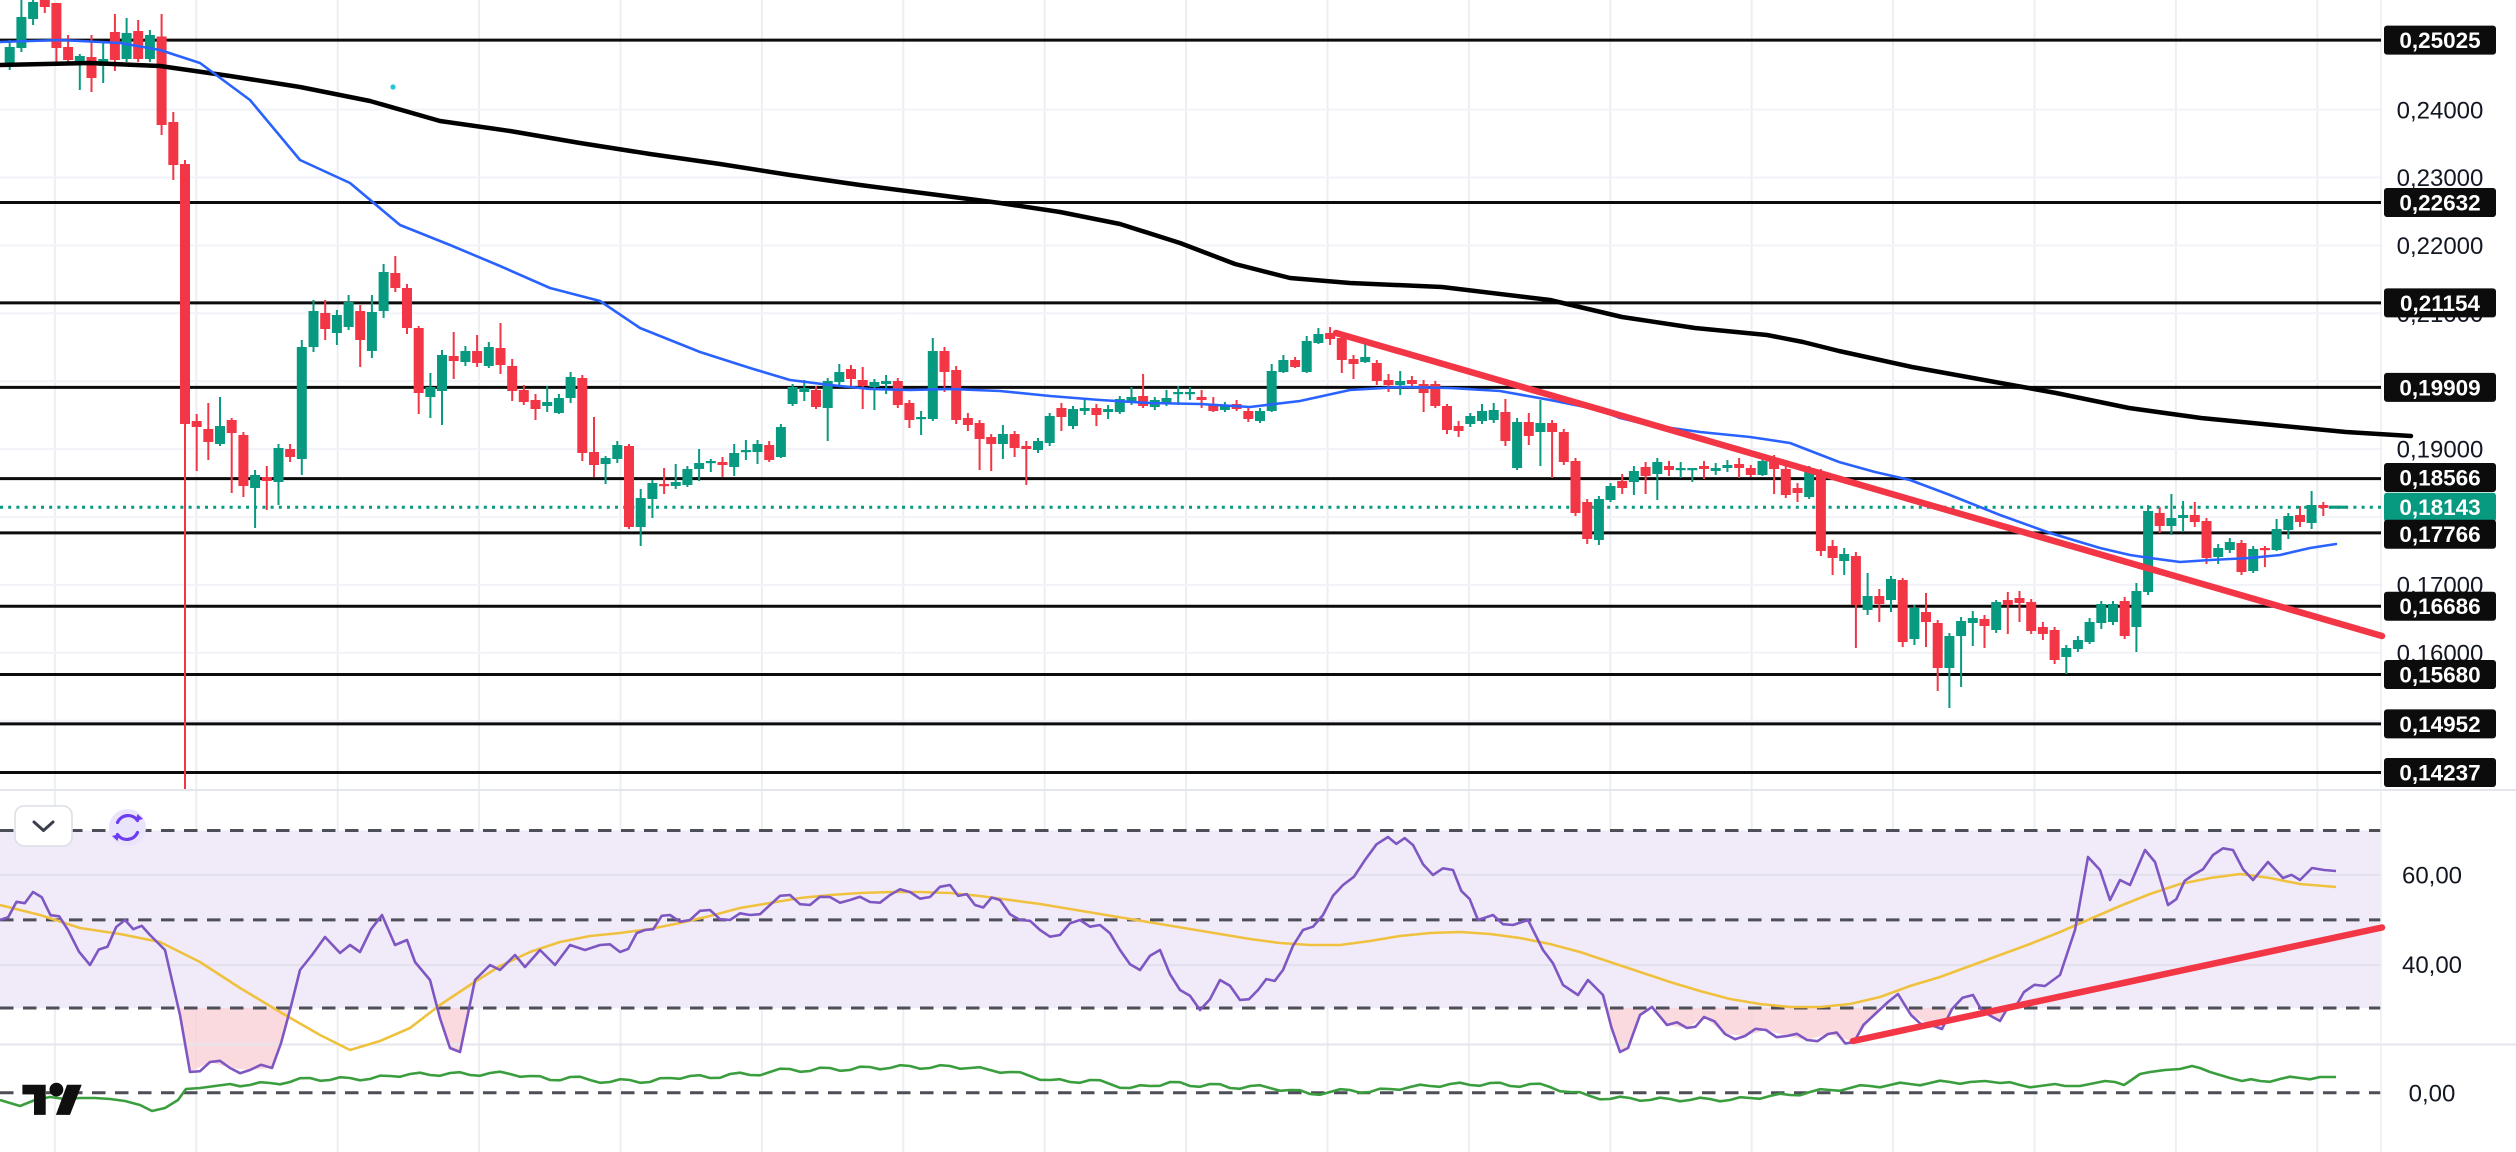 This screenshot has width=2516, height=1152. What do you see at coordinates (2439, 773) in the screenshot?
I see `svg-text: 0,14237` at bounding box center [2439, 773].